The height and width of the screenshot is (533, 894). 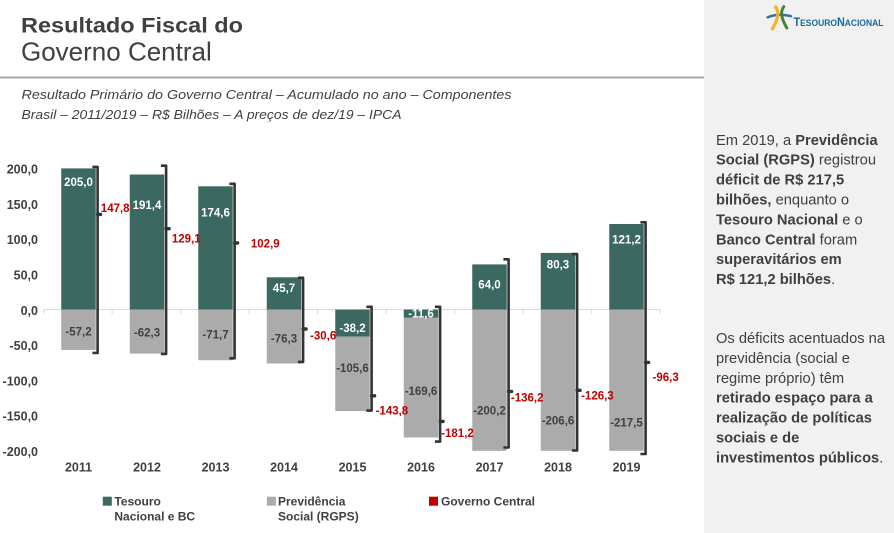 What do you see at coordinates (115, 209) in the screenshot?
I see `svg-text: 147,8` at bounding box center [115, 209].